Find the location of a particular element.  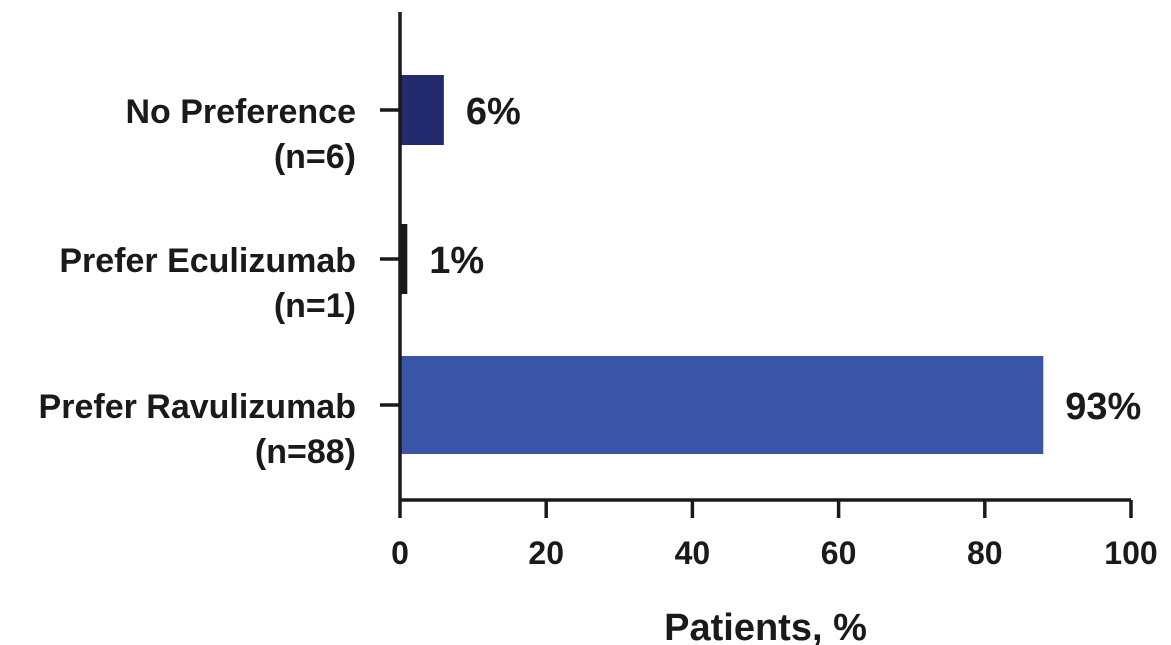

x-ticks-group: 0 20 40 60 80 100 is located at coordinates (774, 535).